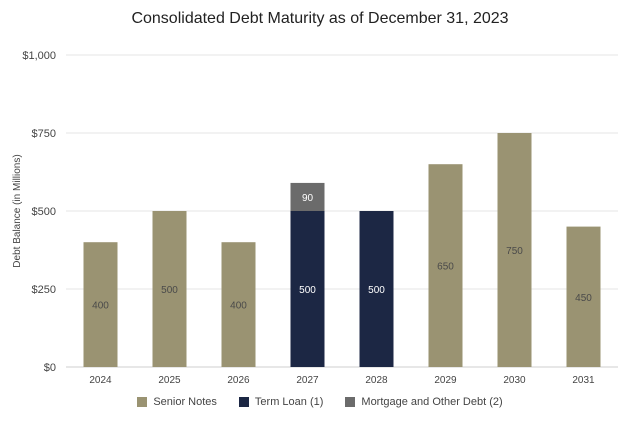 This screenshot has height=423, width=640. What do you see at coordinates (17, 210) in the screenshot?
I see `y-axis-label: Debt Balance (in Millions)` at bounding box center [17, 210].